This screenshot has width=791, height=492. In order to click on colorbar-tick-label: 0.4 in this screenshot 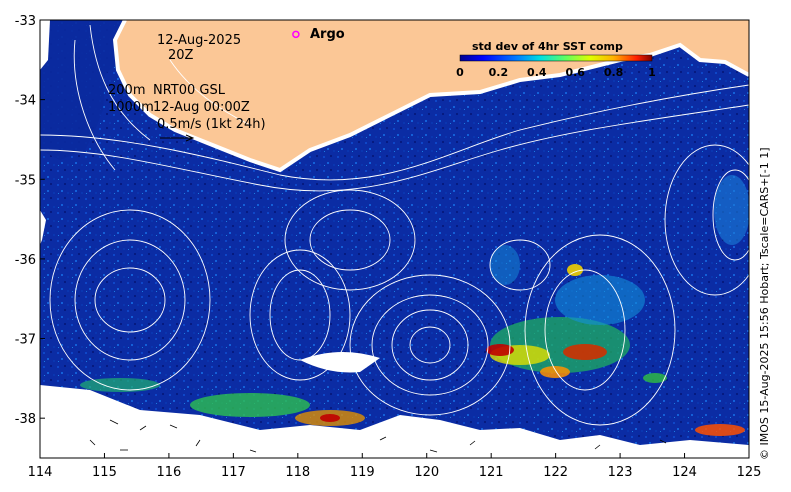, I will do `click(537, 72)`.